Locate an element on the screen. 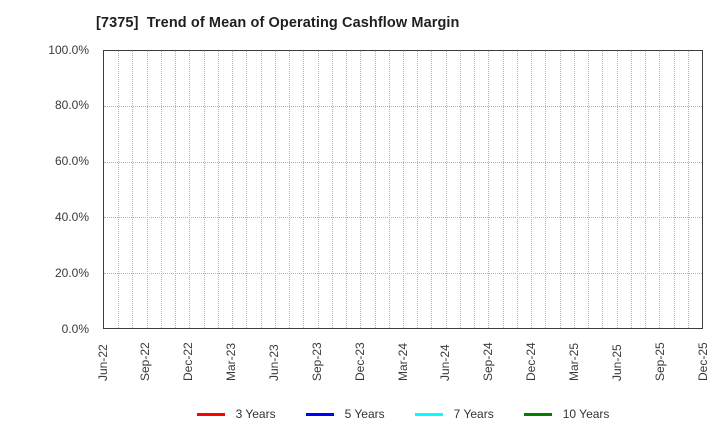 The image size is (720, 440). legend-label: 5 Years is located at coordinates (364, 414).